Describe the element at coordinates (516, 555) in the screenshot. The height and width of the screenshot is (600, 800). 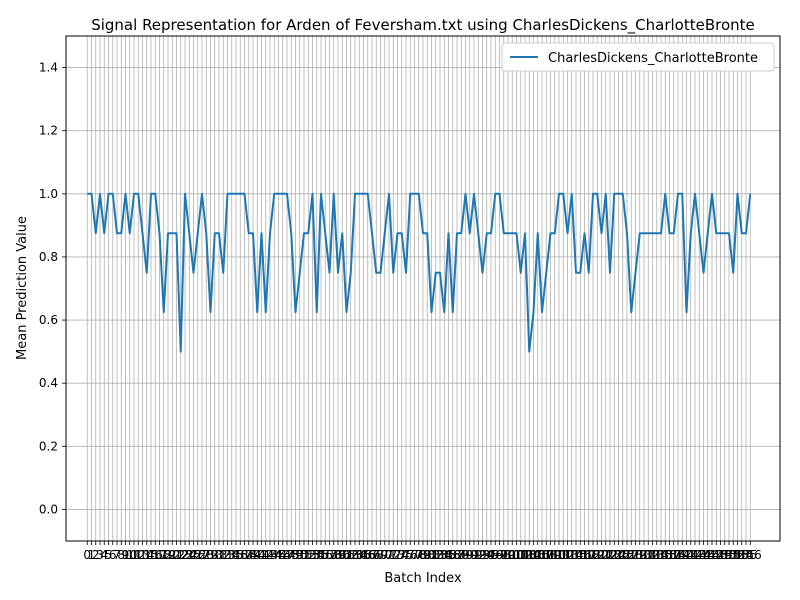
I see `x-tick-label: 101` at that location.